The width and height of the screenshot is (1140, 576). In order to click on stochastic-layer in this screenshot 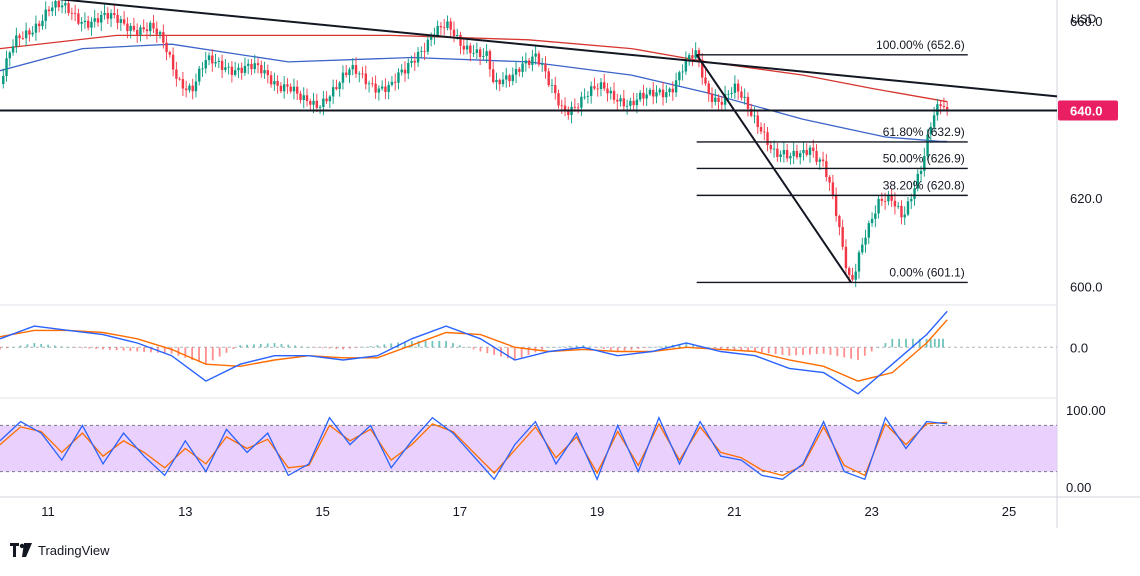, I will do `click(474, 448)`.